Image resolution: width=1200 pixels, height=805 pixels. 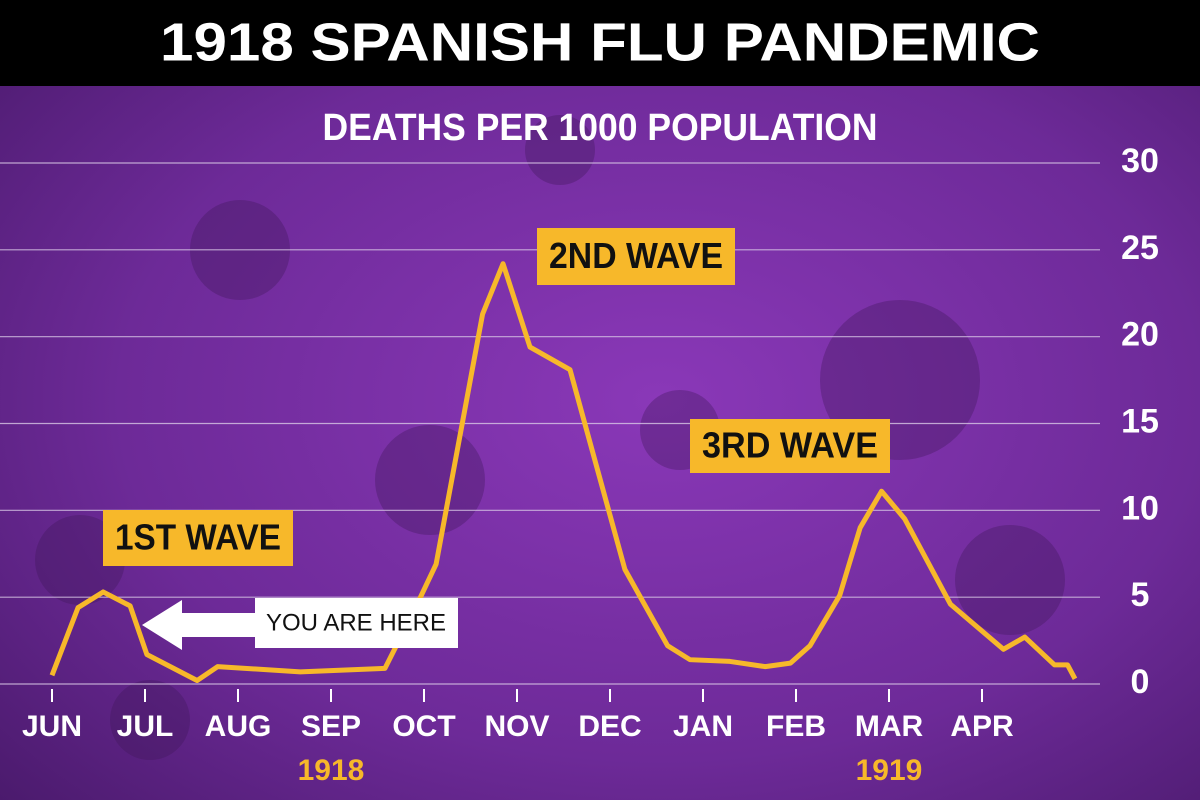 What do you see at coordinates (516, 726) in the screenshot?
I see `x-tick-label: NOV` at bounding box center [516, 726].